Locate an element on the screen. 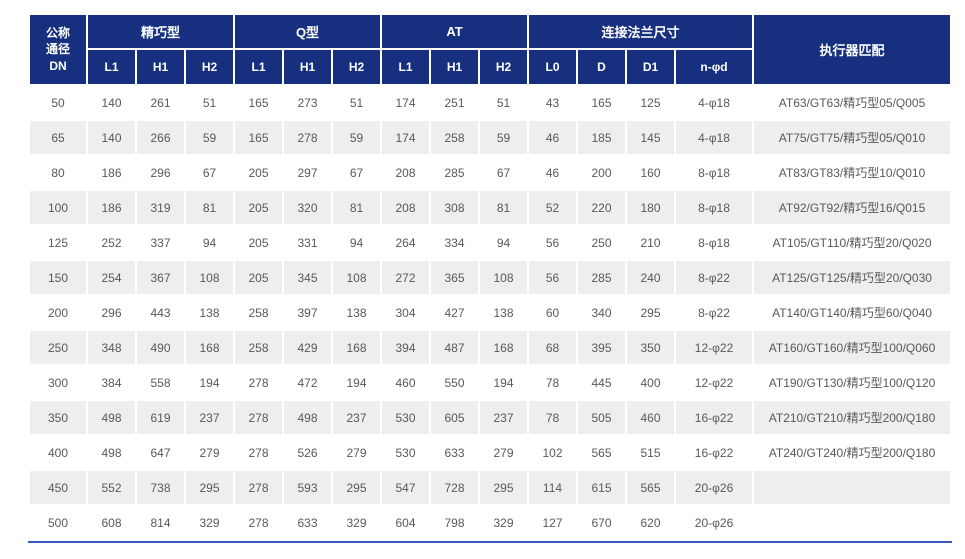 The width and height of the screenshot is (965, 559). value-cell: 102 is located at coordinates (552, 452).